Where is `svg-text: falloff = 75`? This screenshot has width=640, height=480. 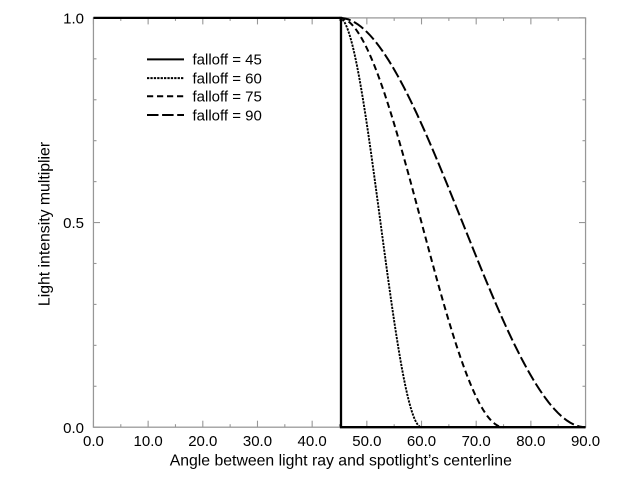 svg-text: falloff = 75 is located at coordinates (227, 97).